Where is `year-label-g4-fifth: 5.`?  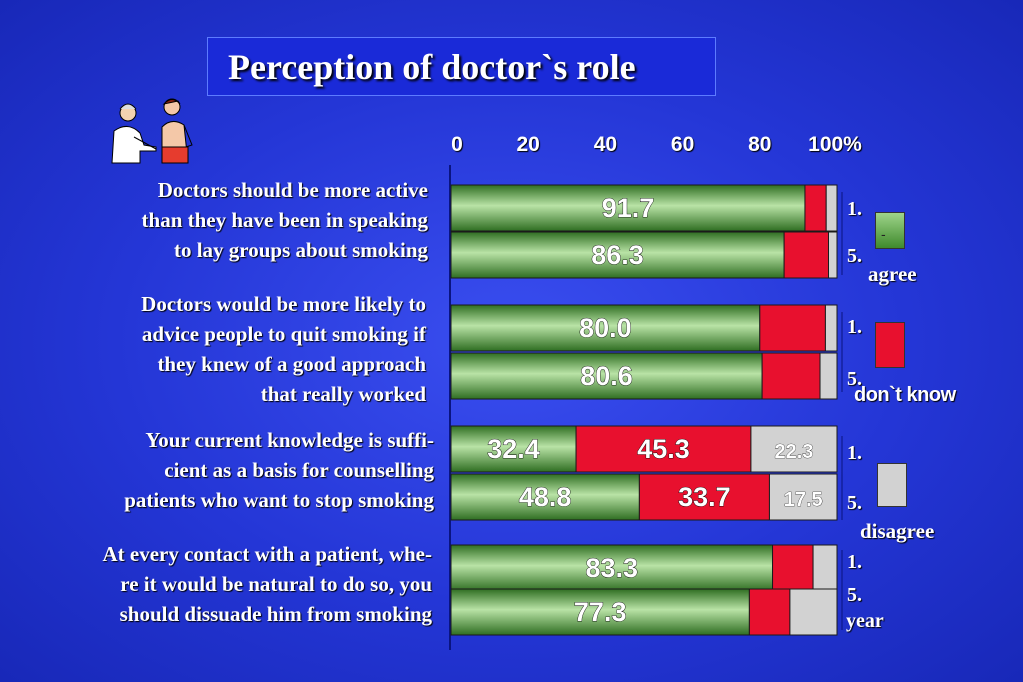 year-label-g4-fifth: 5. is located at coordinates (854, 595).